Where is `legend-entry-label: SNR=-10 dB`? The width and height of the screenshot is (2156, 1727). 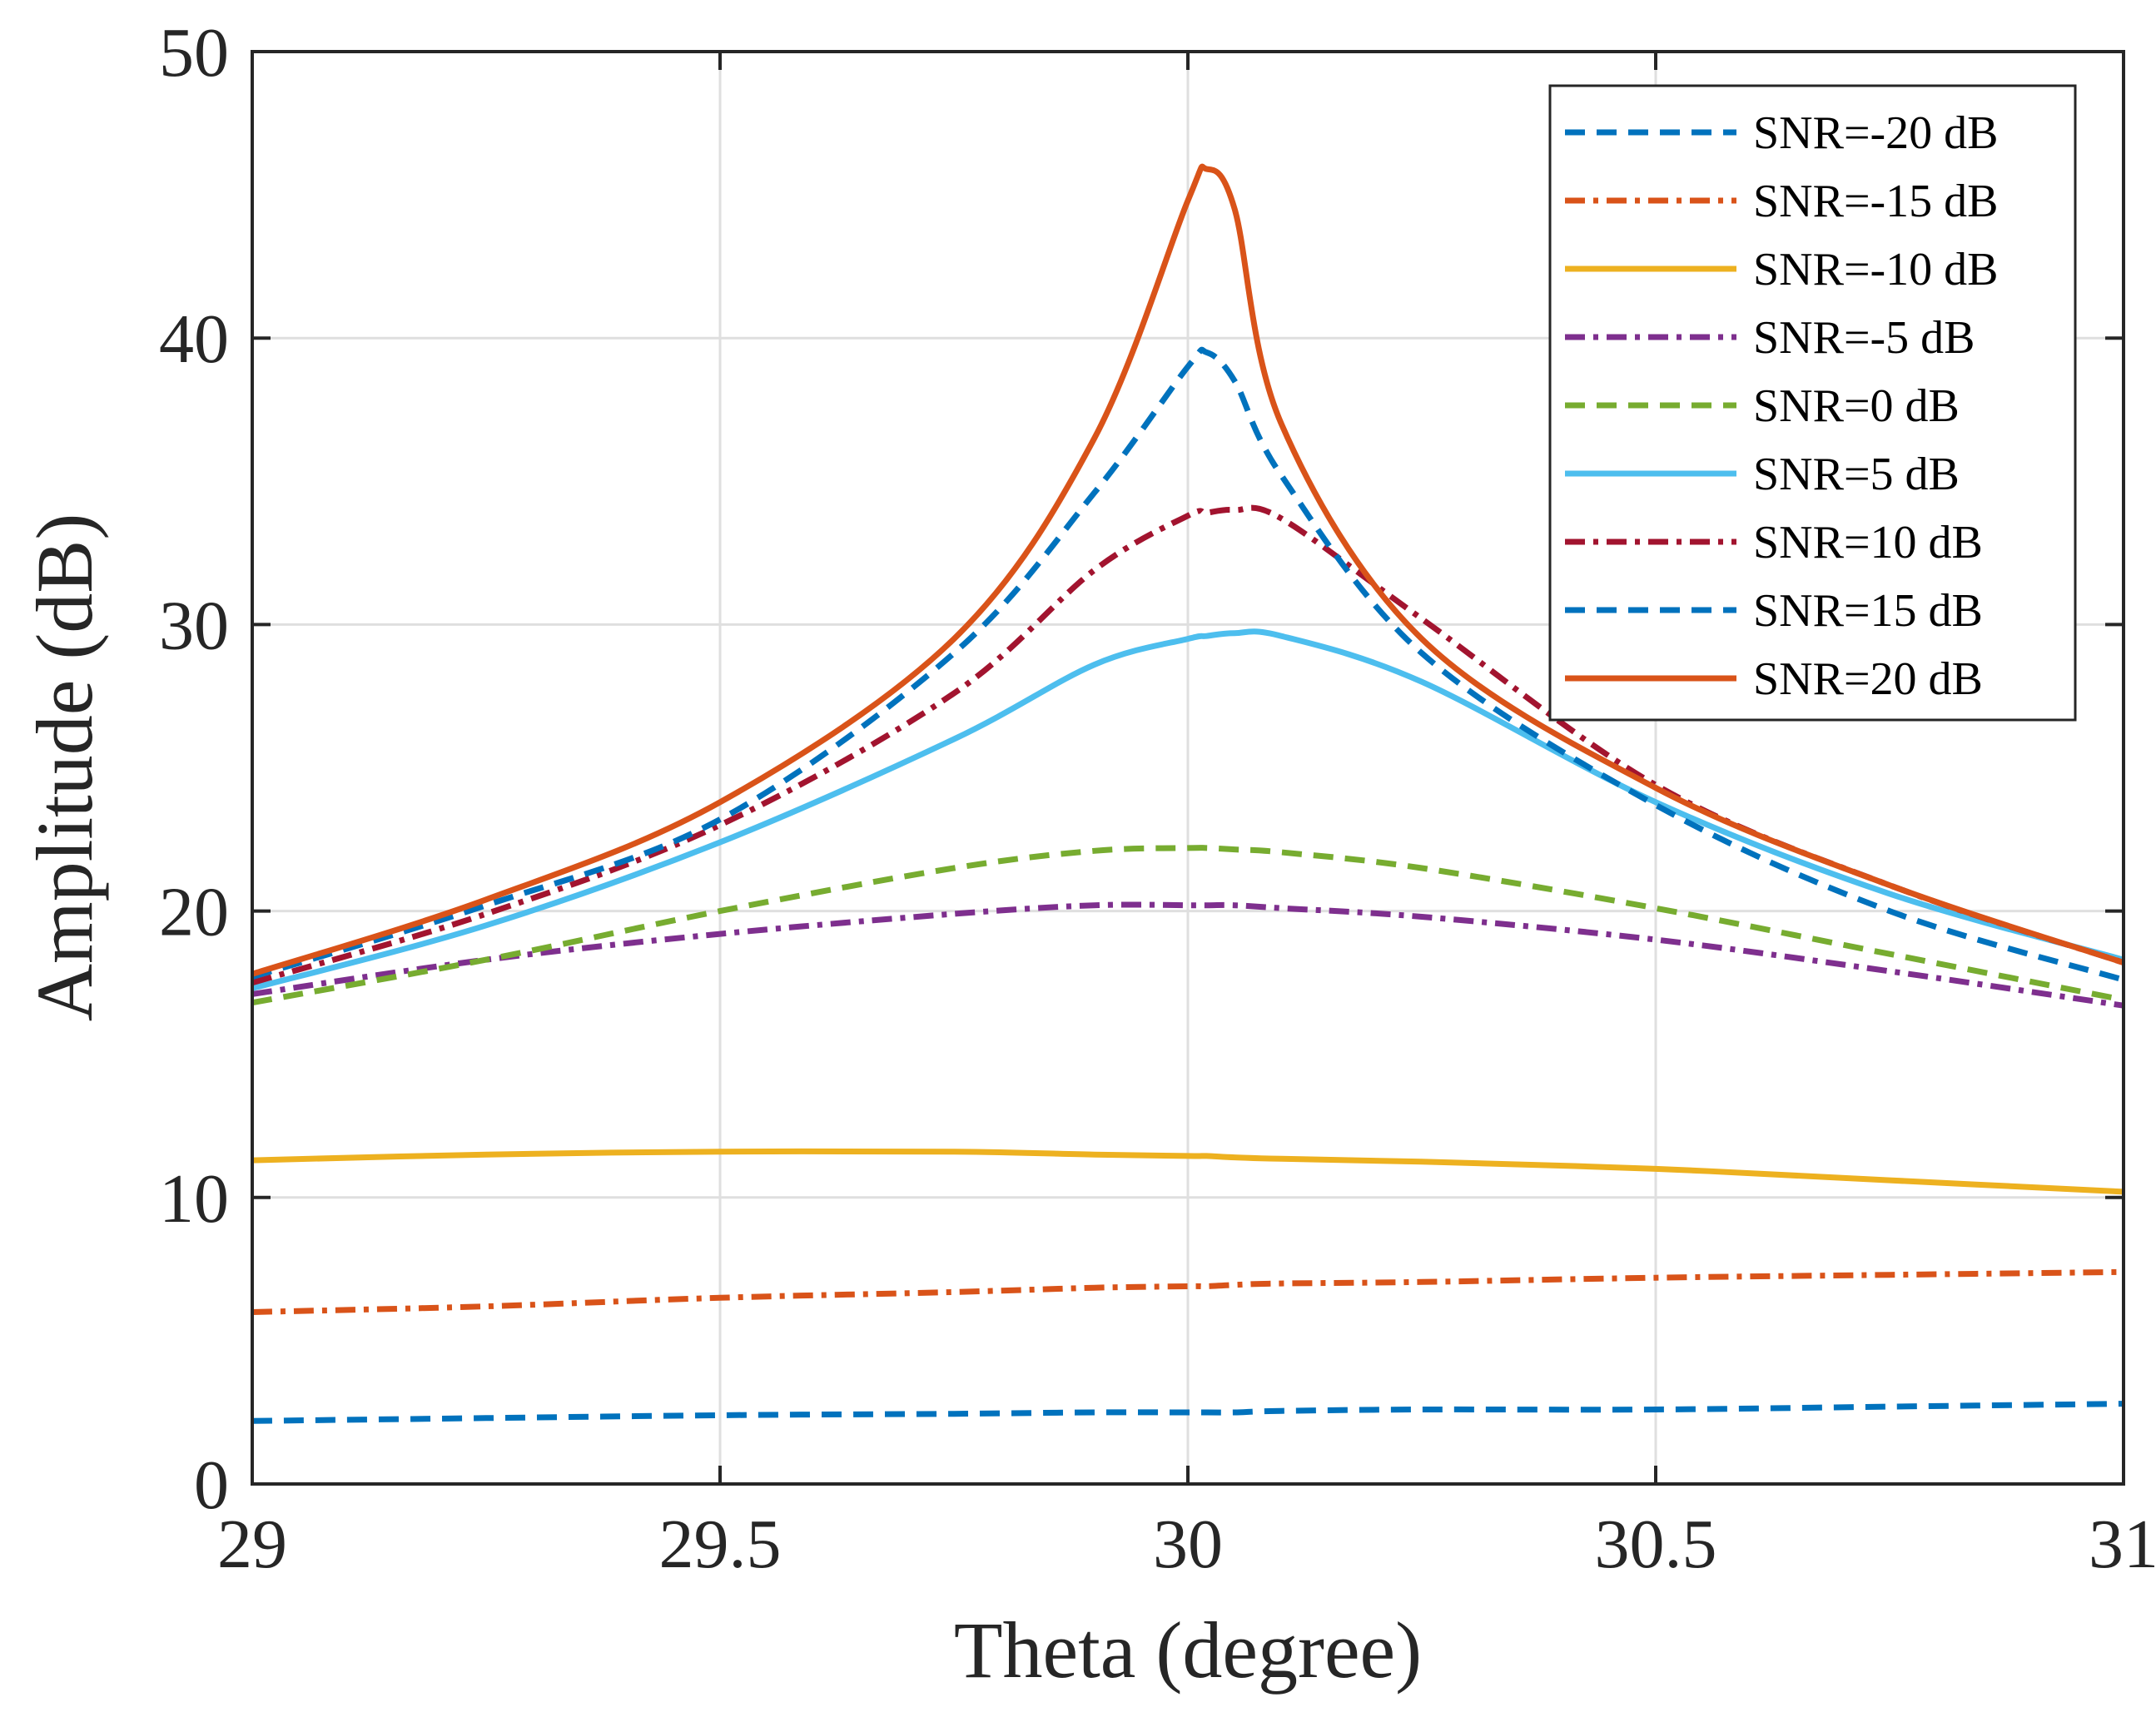
legend-entry-label: SNR=-10 dB is located at coordinates (1876, 269).